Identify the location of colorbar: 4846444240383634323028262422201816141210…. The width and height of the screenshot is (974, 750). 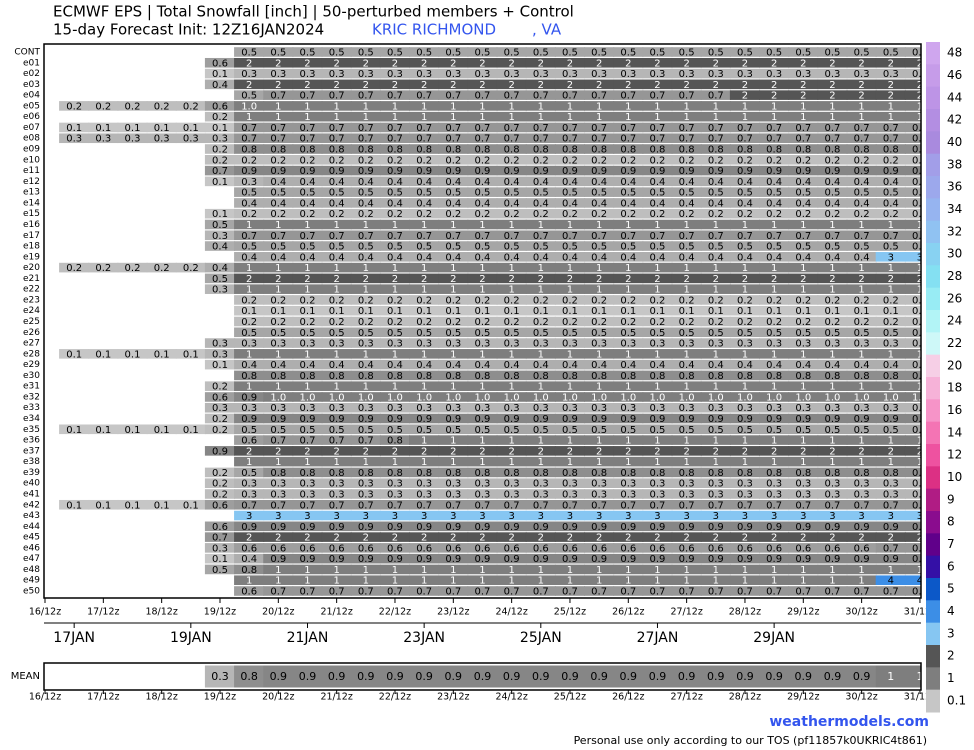
(946, 377).